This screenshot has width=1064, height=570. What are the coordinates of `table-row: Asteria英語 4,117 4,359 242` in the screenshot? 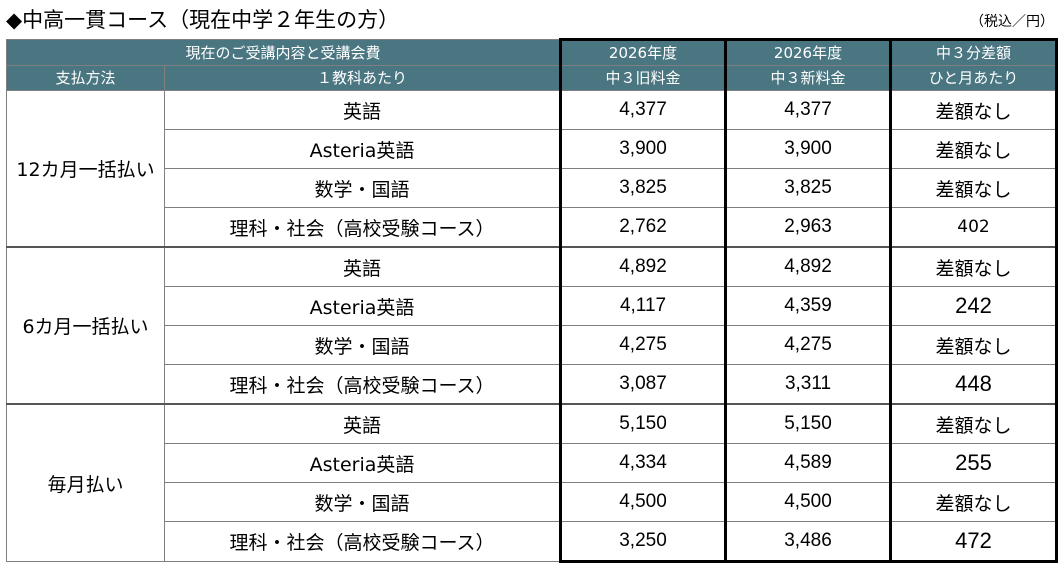 It's located at (533, 306).